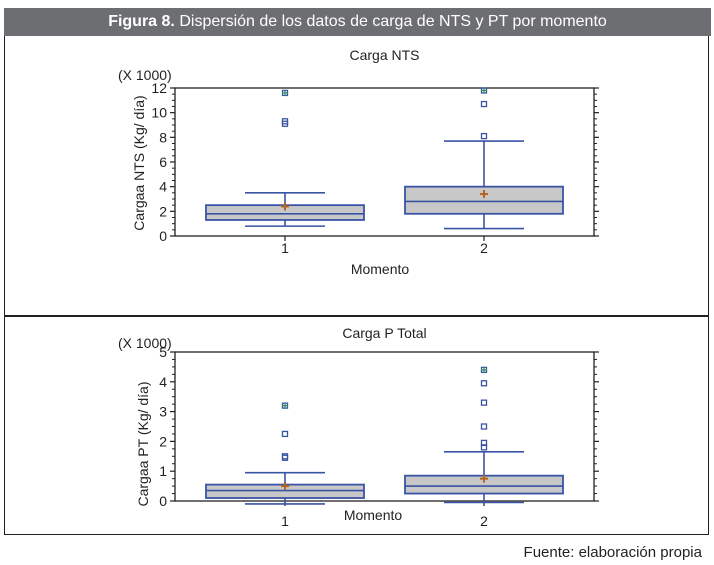 The height and width of the screenshot is (565, 714). I want to click on chart2-ytick-label: 2, so click(163, 441).